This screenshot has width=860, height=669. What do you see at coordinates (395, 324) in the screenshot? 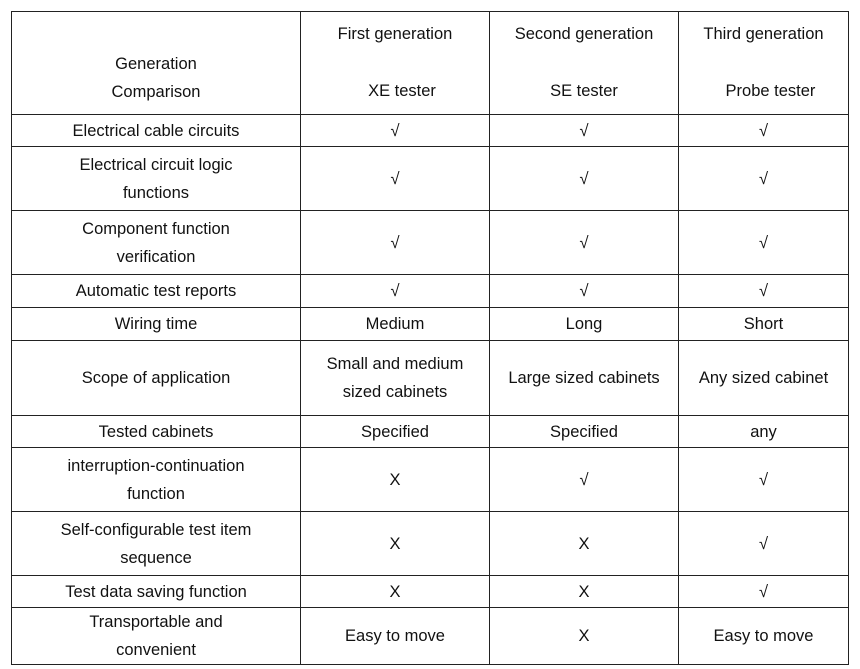
I see `cell-value: Medium` at bounding box center [395, 324].